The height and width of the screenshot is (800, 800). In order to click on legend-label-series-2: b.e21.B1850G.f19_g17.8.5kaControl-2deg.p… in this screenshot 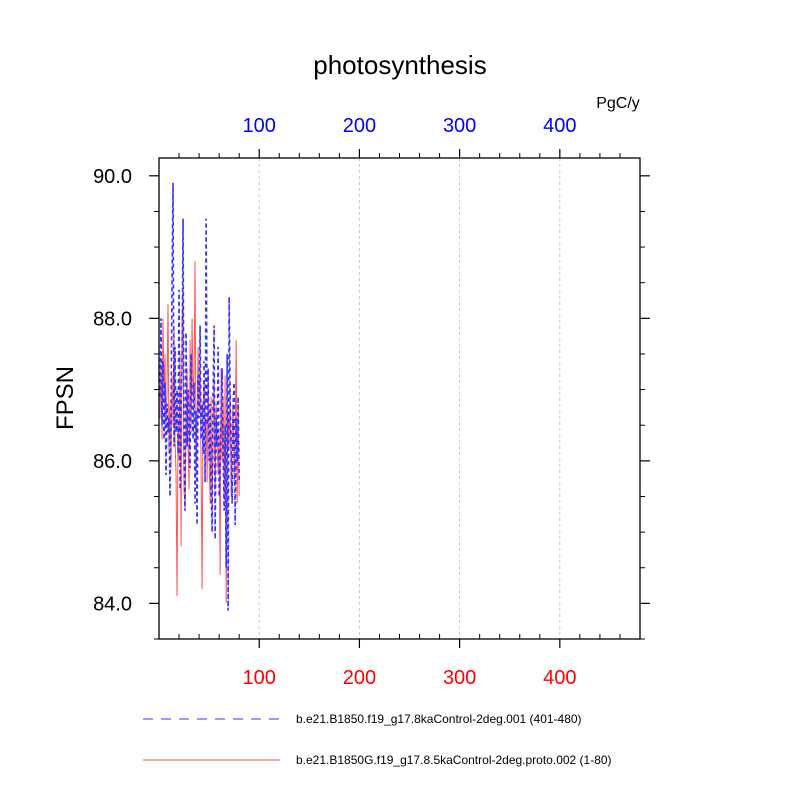, I will do `click(454, 760)`.